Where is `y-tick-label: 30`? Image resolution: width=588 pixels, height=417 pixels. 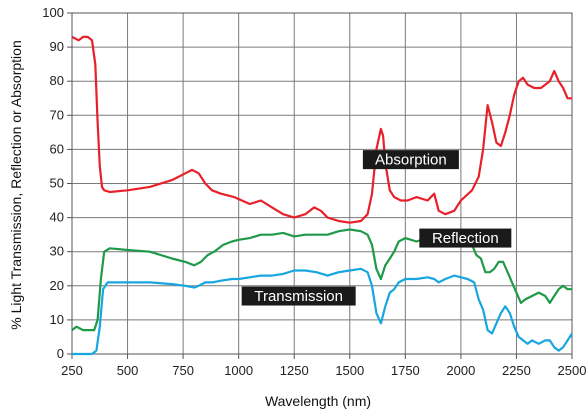 y-tick-label: 30 is located at coordinates (57, 251).